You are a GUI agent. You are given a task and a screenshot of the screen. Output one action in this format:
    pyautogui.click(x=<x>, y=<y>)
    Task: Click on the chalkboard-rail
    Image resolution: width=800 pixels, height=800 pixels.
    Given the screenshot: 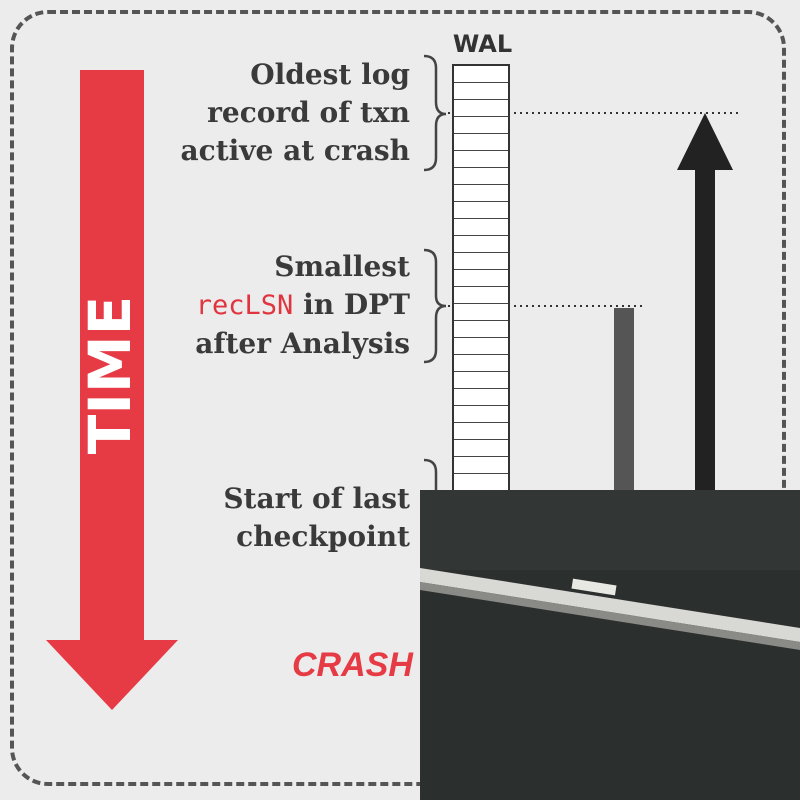 What is the action you would take?
    pyautogui.click(x=610, y=609)
    